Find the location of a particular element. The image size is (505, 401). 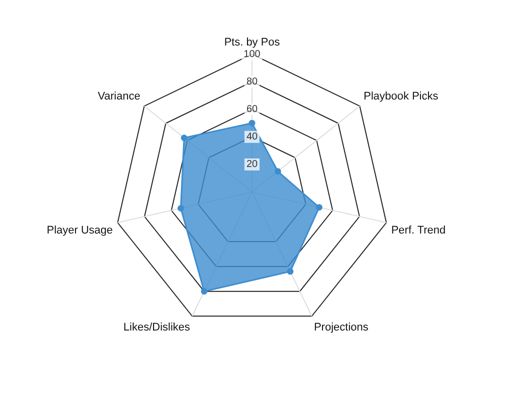

y-tick-label: 60 is located at coordinates (252, 110).